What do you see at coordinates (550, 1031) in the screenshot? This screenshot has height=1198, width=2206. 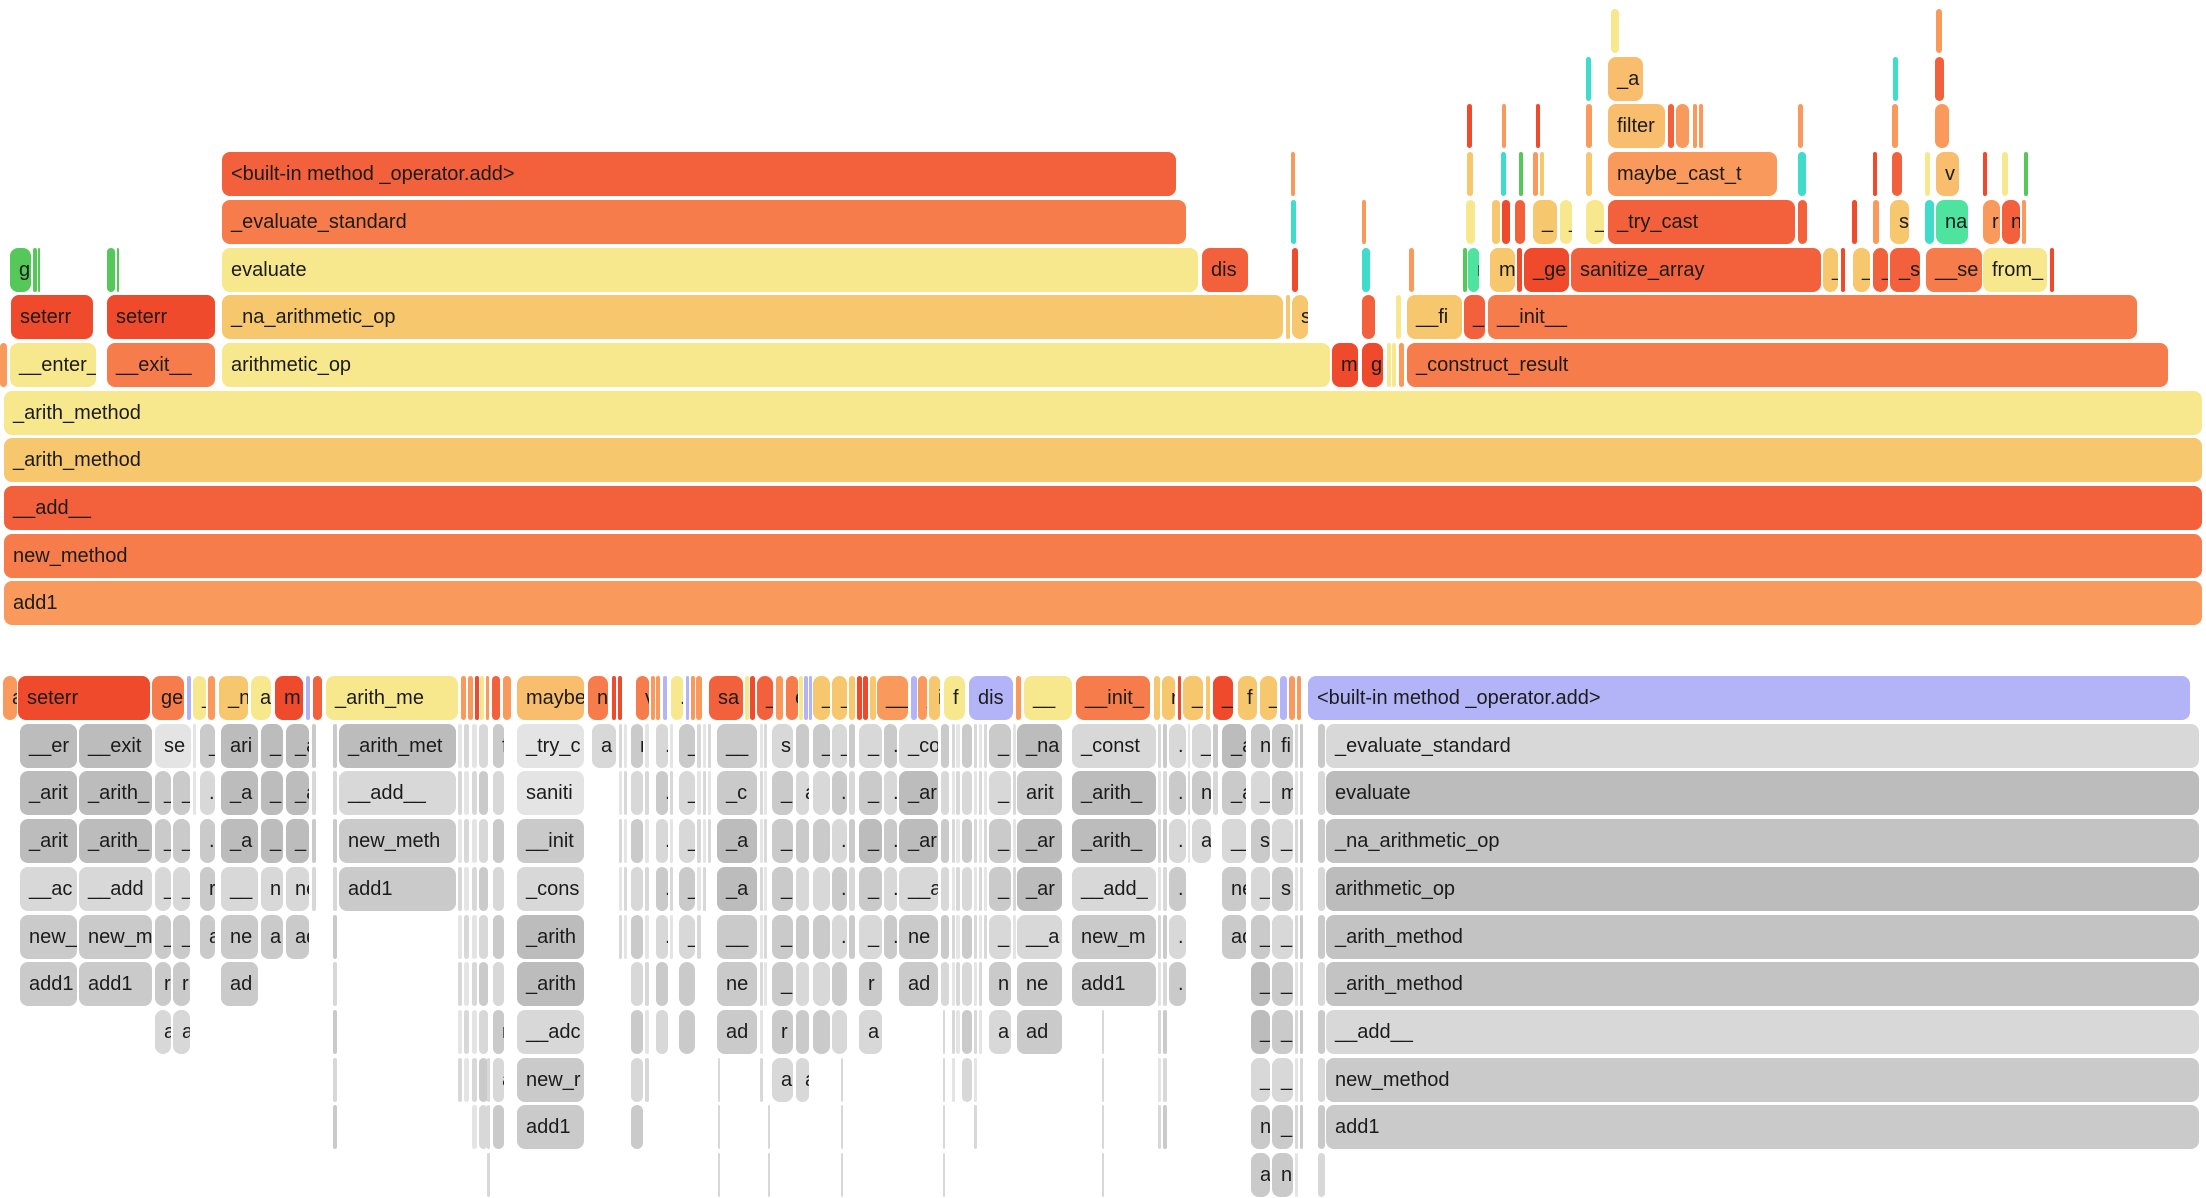 I see `flame-frame: __adc` at bounding box center [550, 1031].